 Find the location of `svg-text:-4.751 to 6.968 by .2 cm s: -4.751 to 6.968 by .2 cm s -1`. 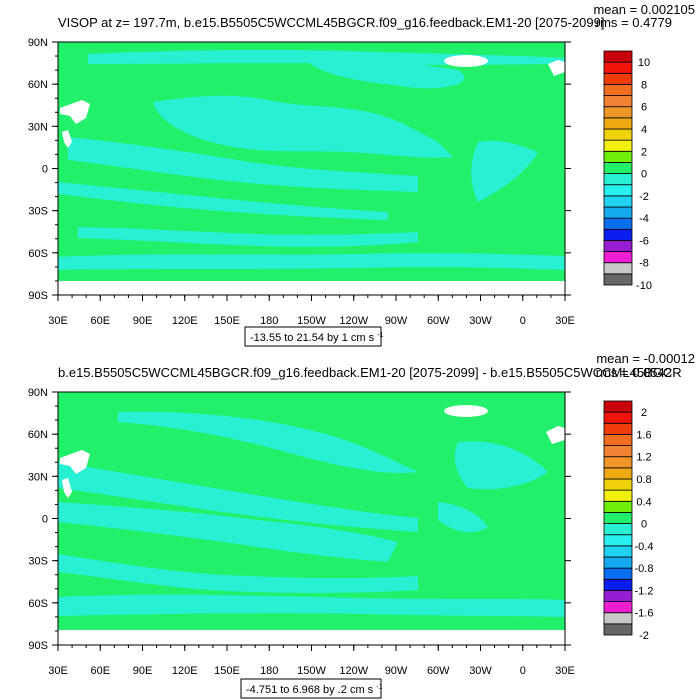

svg-text:-4.751 to 6.968 by .2 cm s: -4.751 to 6.968 by .2 cm s -1 is located at coordinates (314, 690).